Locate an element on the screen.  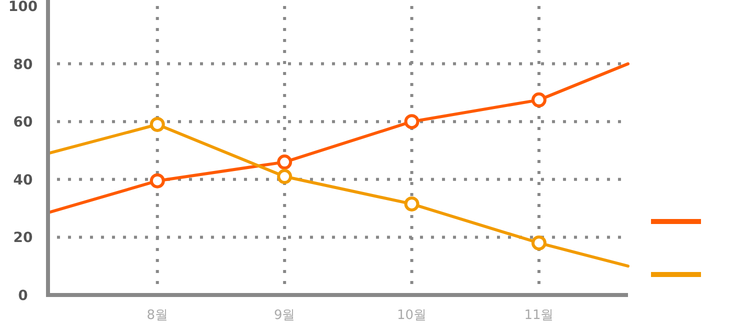
x-tick-label: 11월 is located at coordinates (539, 315).